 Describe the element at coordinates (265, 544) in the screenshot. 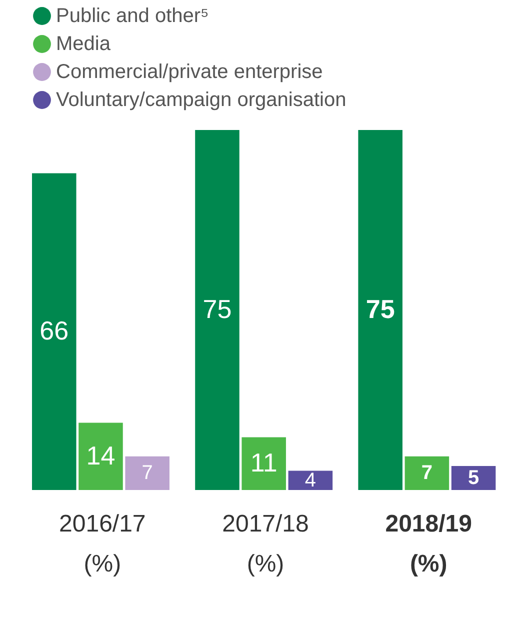

I see `x-tick-label: 2017/18 (%)` at that location.